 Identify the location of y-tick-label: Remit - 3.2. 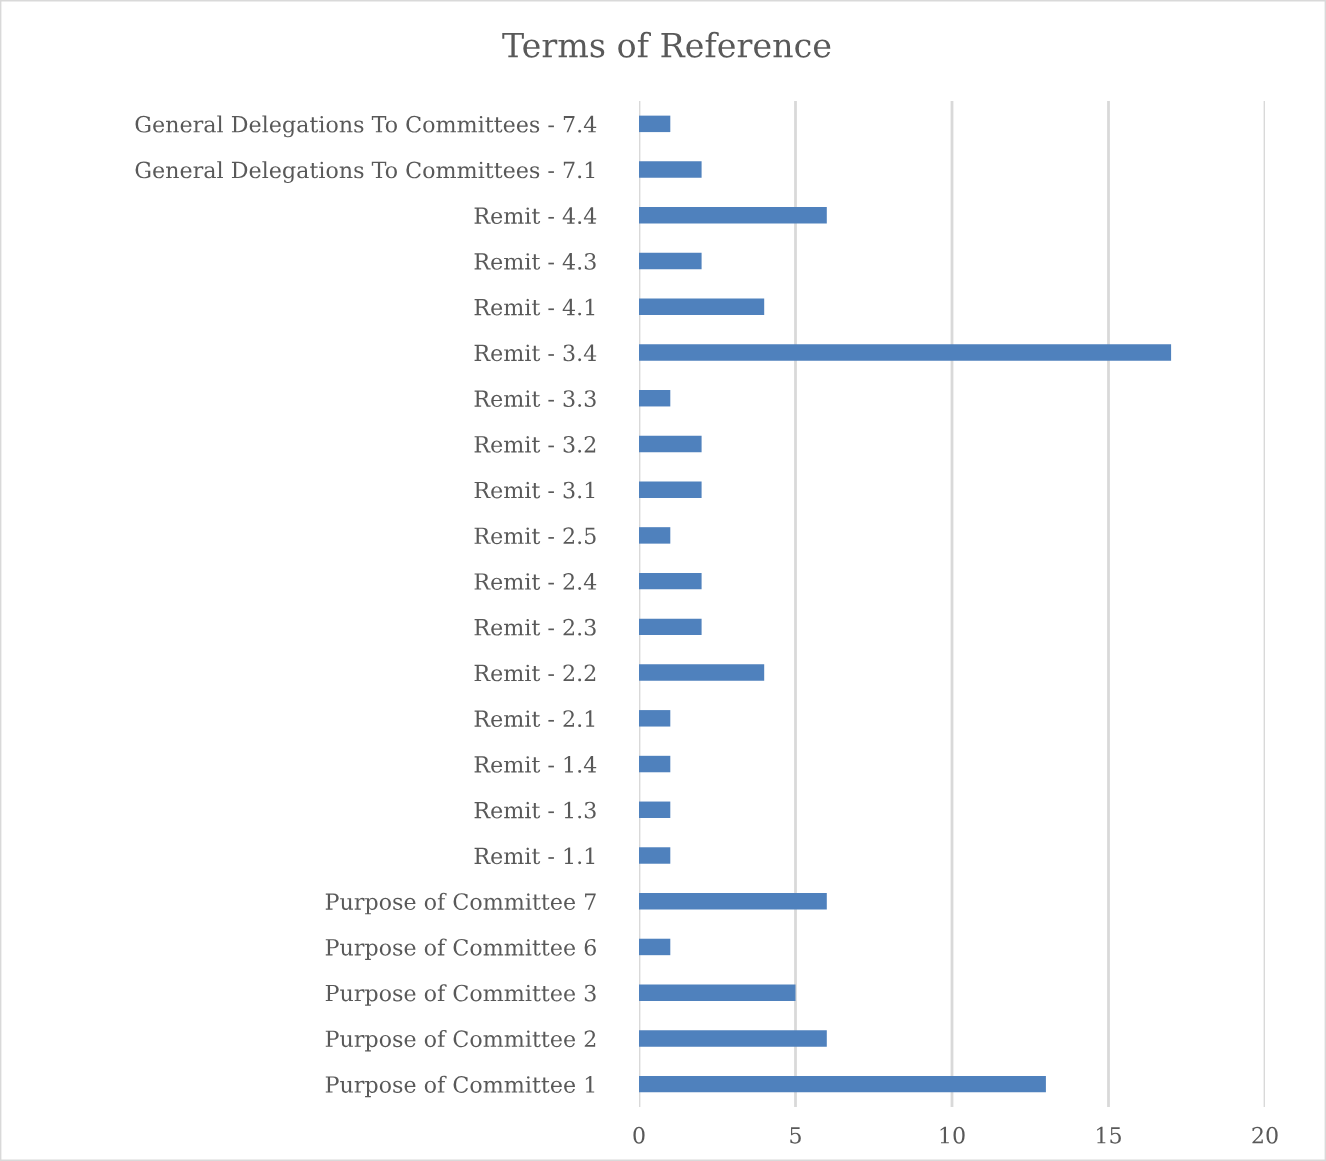
(535, 444).